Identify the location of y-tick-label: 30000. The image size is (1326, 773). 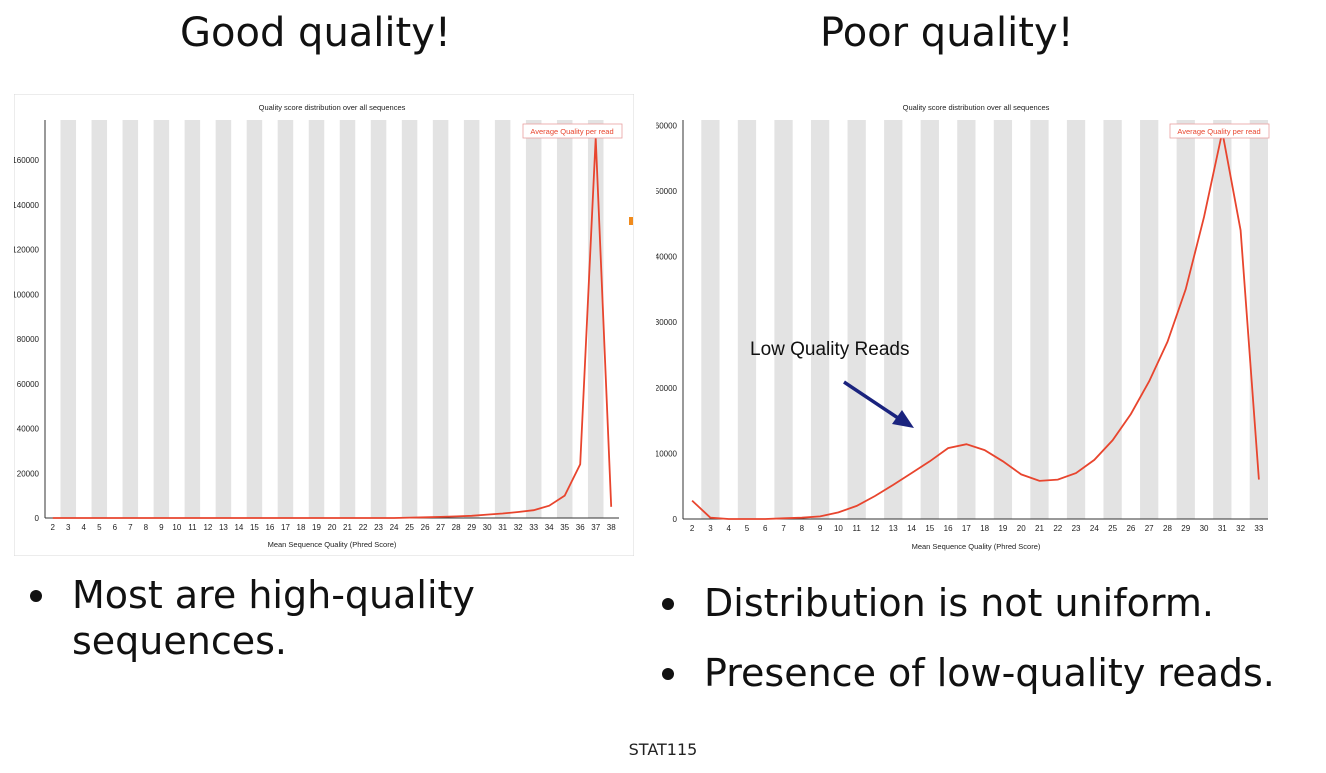
(667, 322).